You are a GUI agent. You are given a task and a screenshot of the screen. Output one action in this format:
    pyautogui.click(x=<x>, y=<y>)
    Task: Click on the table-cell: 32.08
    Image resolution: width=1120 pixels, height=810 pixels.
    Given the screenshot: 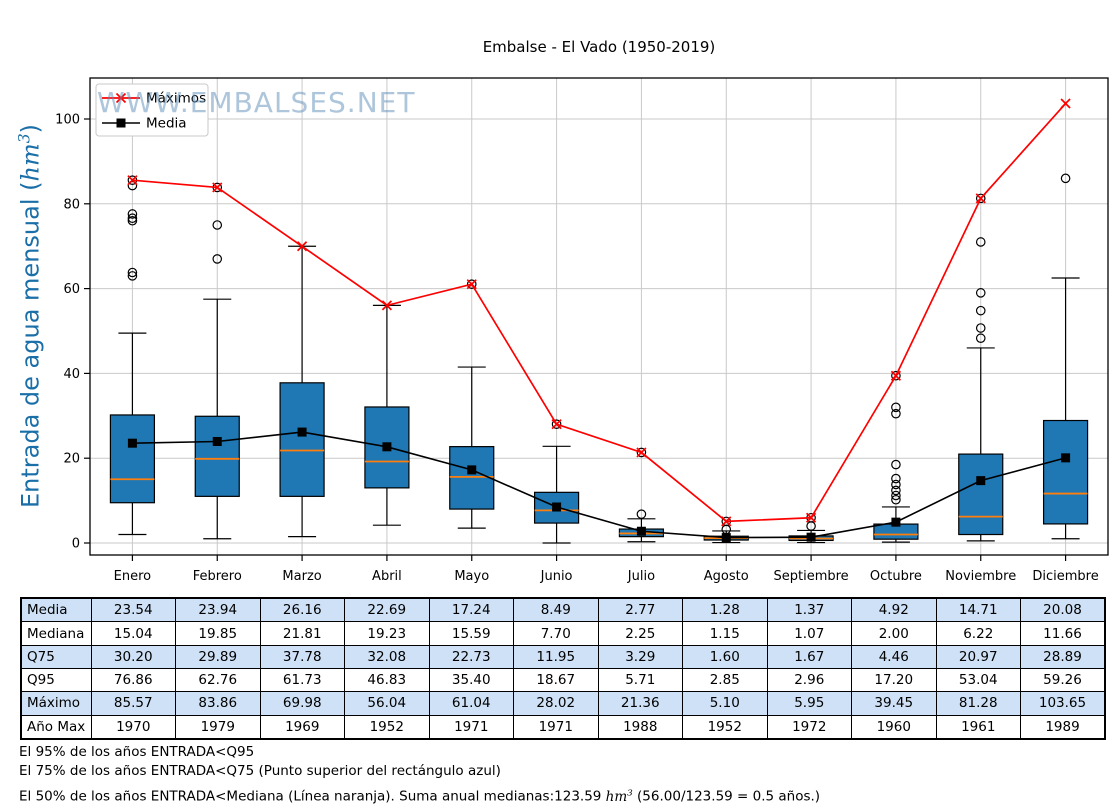 What is the action you would take?
    pyautogui.click(x=387, y=656)
    